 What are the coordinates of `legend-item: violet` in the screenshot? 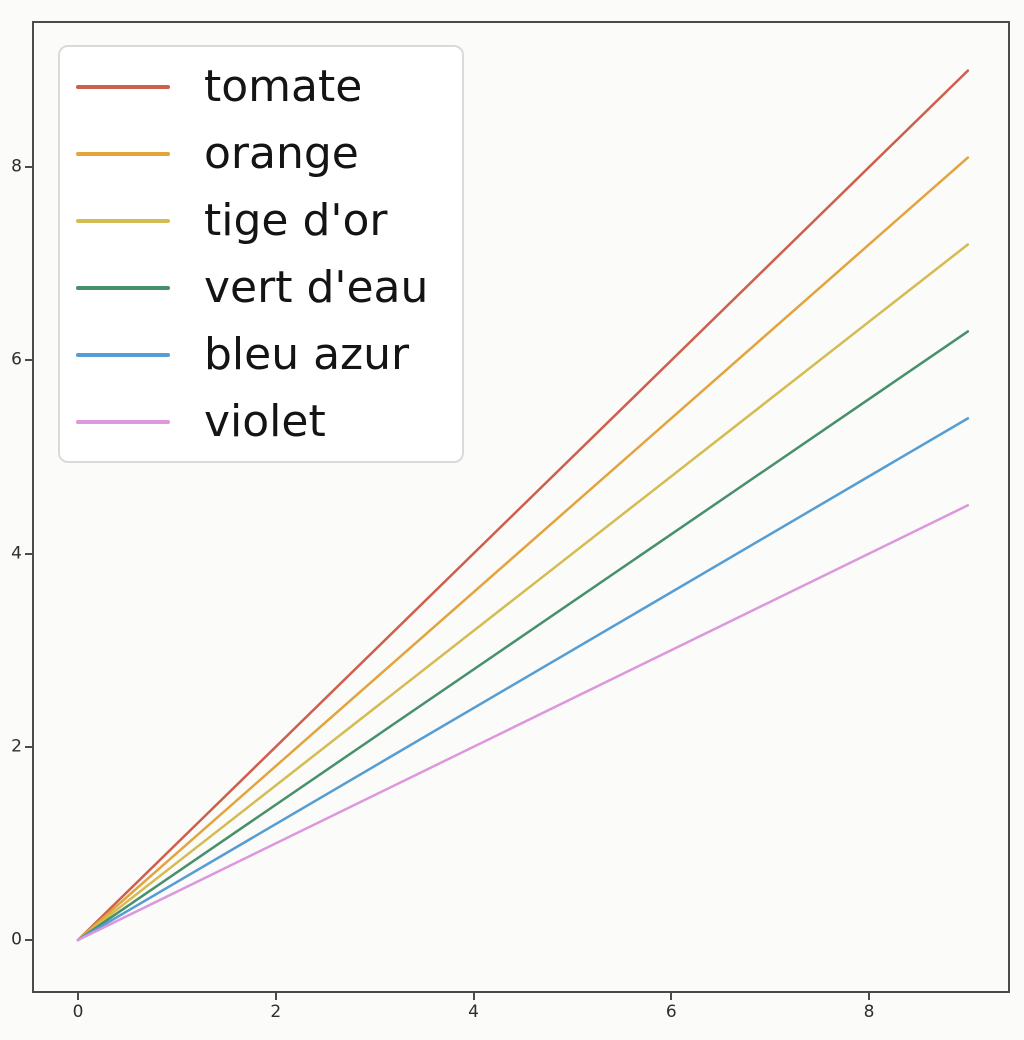 It's located at (261, 421).